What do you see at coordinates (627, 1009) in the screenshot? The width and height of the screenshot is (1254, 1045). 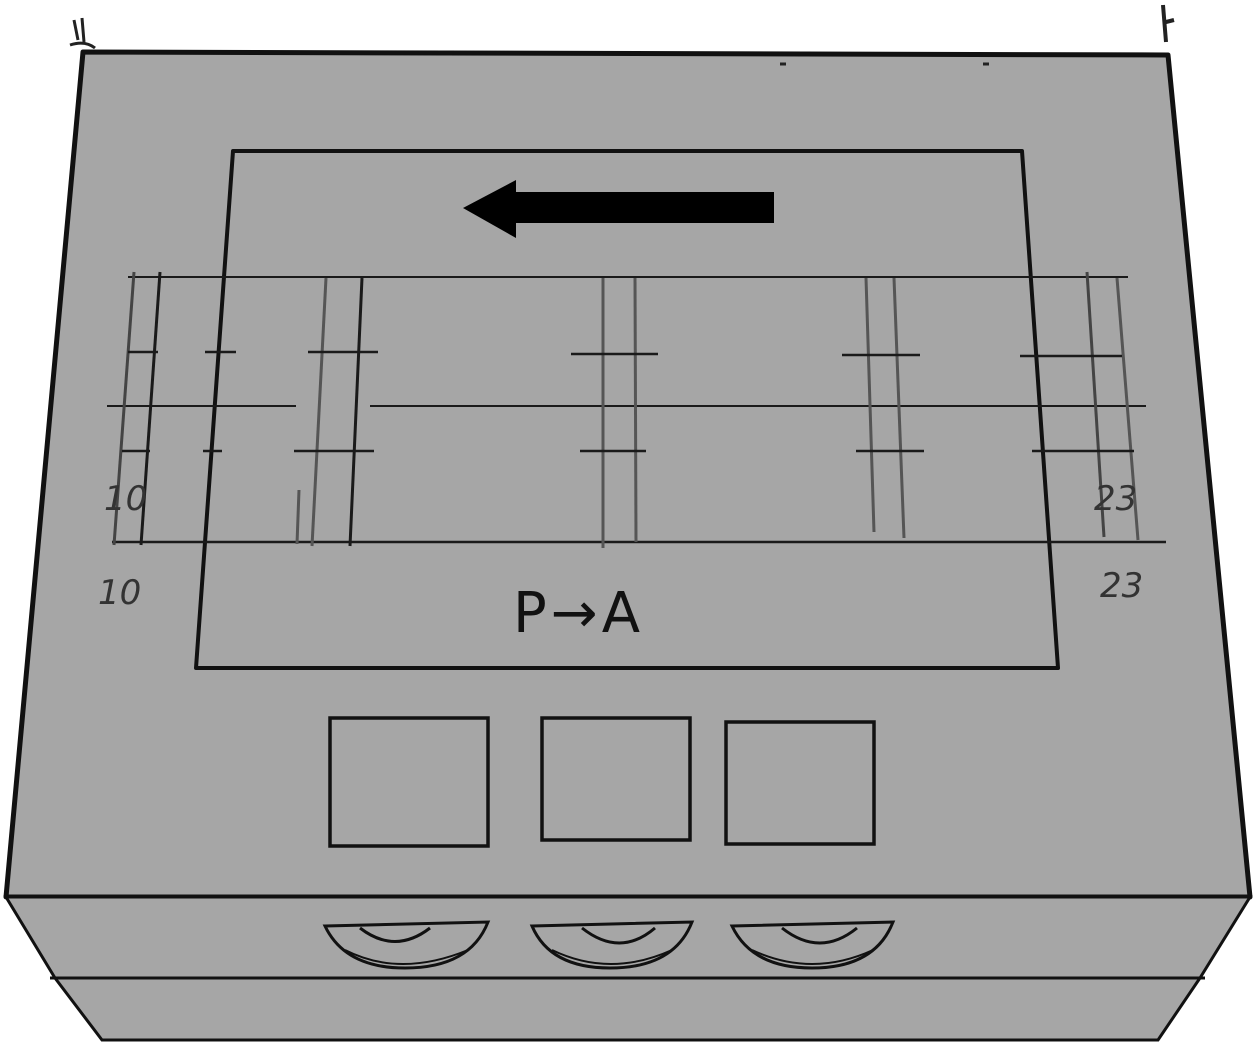 I see `device-front-face-lower` at bounding box center [627, 1009].